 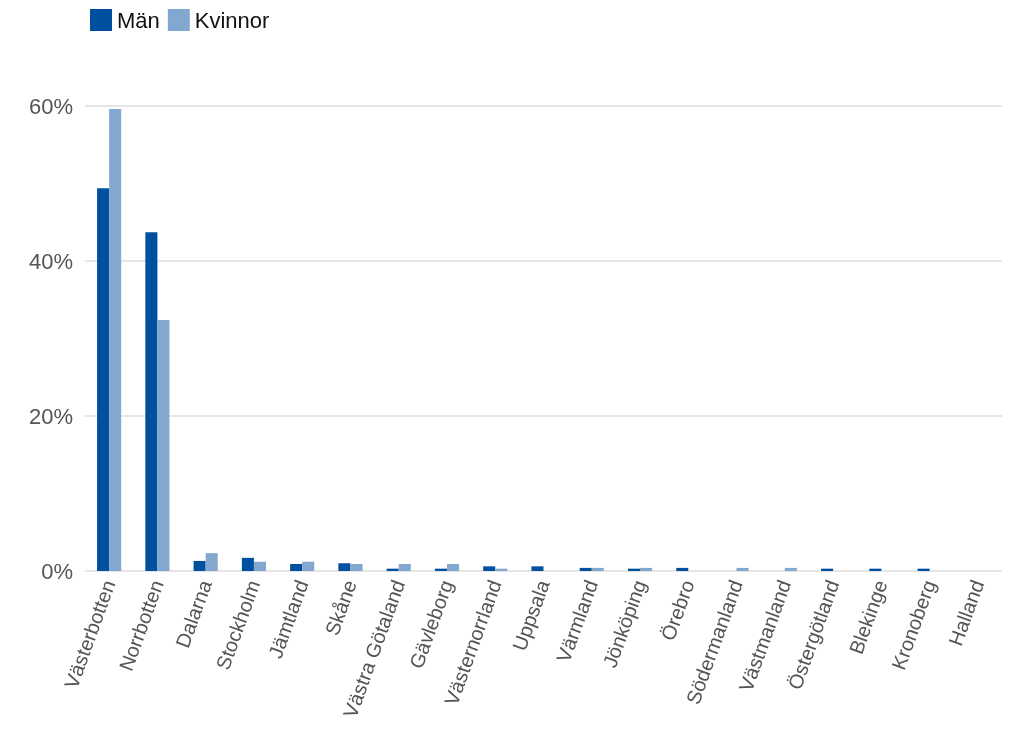 What do you see at coordinates (50, 416) in the screenshot?
I see `y-tick-label: 20%` at bounding box center [50, 416].